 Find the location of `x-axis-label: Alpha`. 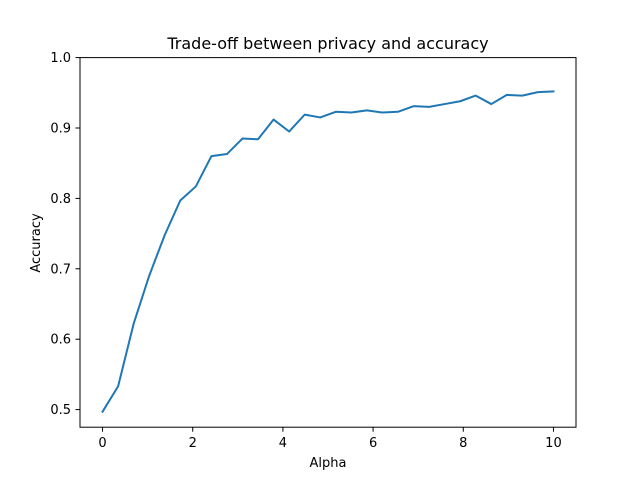

x-axis-label: Alpha is located at coordinates (328, 463).